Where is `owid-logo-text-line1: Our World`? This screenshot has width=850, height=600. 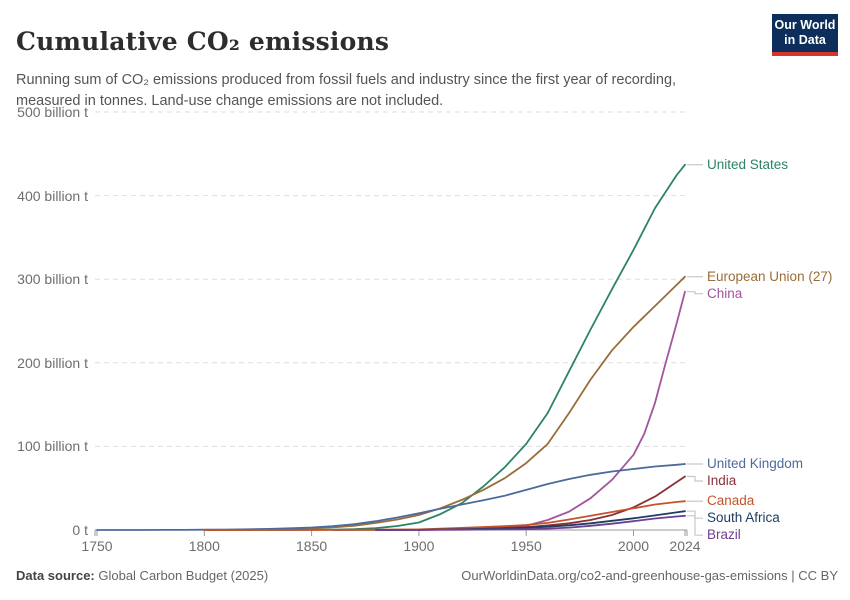 owid-logo-text-line1: Our World is located at coordinates (805, 25).